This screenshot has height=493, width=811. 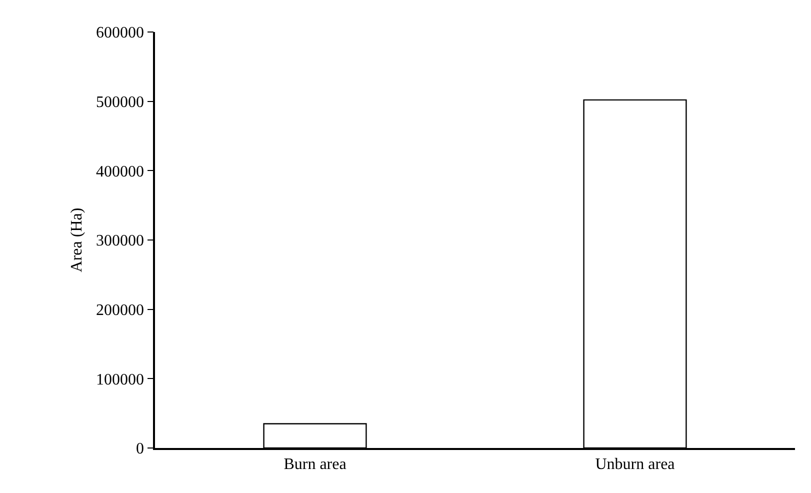 What do you see at coordinates (120, 241) in the screenshot?
I see `y-tick-label: 300000` at bounding box center [120, 241].